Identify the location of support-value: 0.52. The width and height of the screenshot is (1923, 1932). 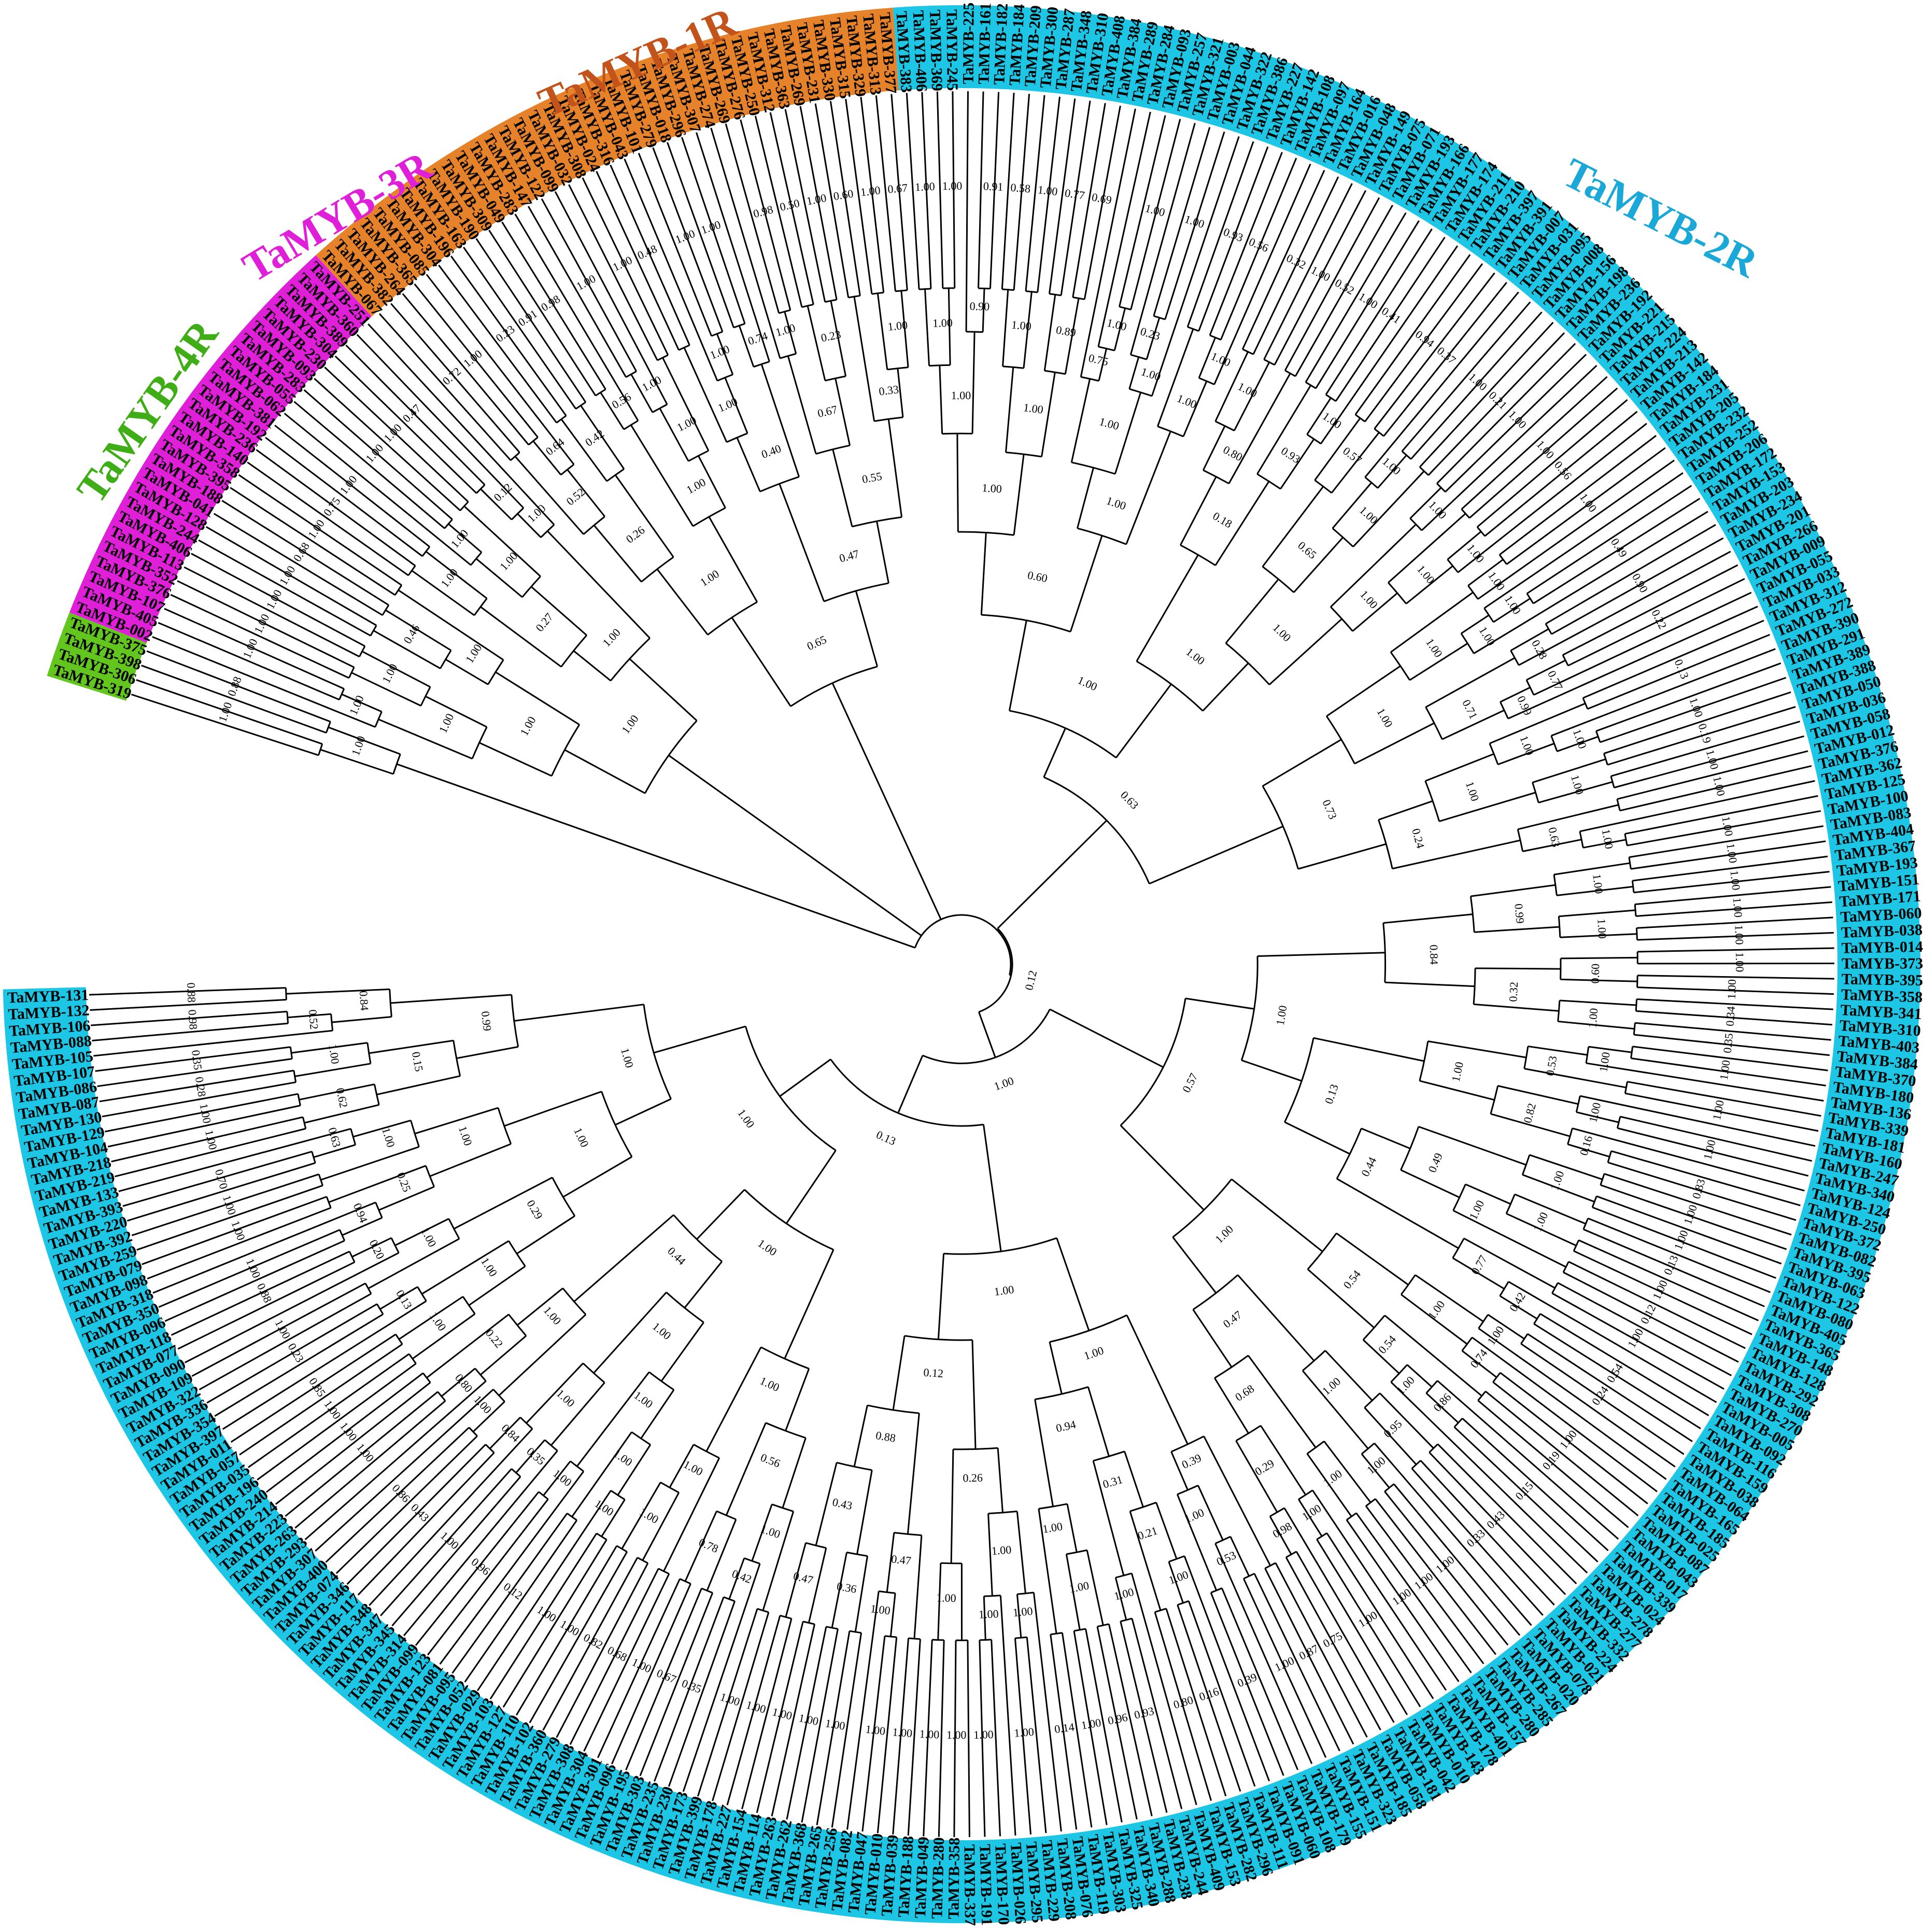
(576, 496).